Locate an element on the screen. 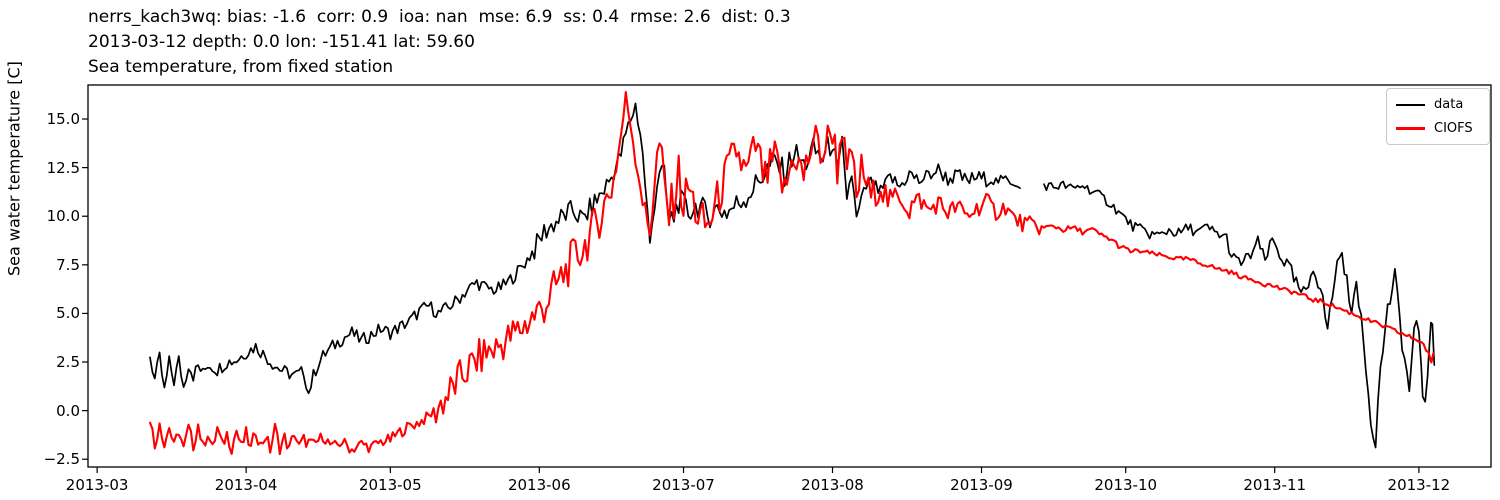 This screenshot has height=500, width=1500. y-tick-label: 15.0 is located at coordinates (63, 119).